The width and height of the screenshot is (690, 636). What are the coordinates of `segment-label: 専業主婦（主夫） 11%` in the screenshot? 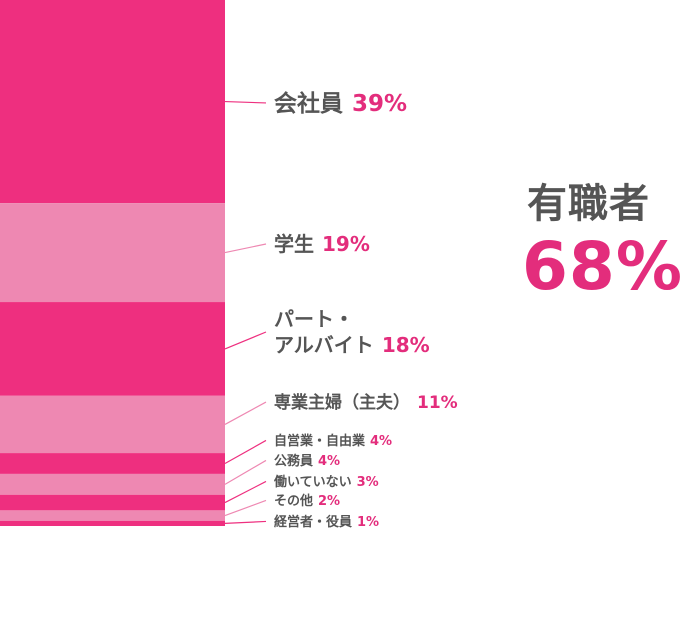 It's located at (366, 402).